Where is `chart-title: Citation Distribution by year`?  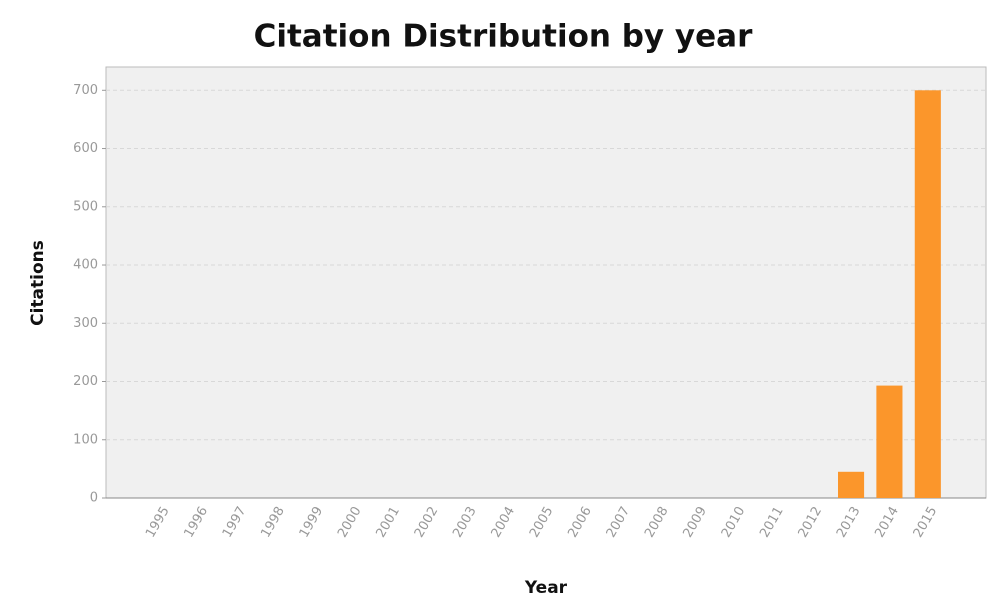
chart-title: Citation Distribution by year is located at coordinates (503, 37).